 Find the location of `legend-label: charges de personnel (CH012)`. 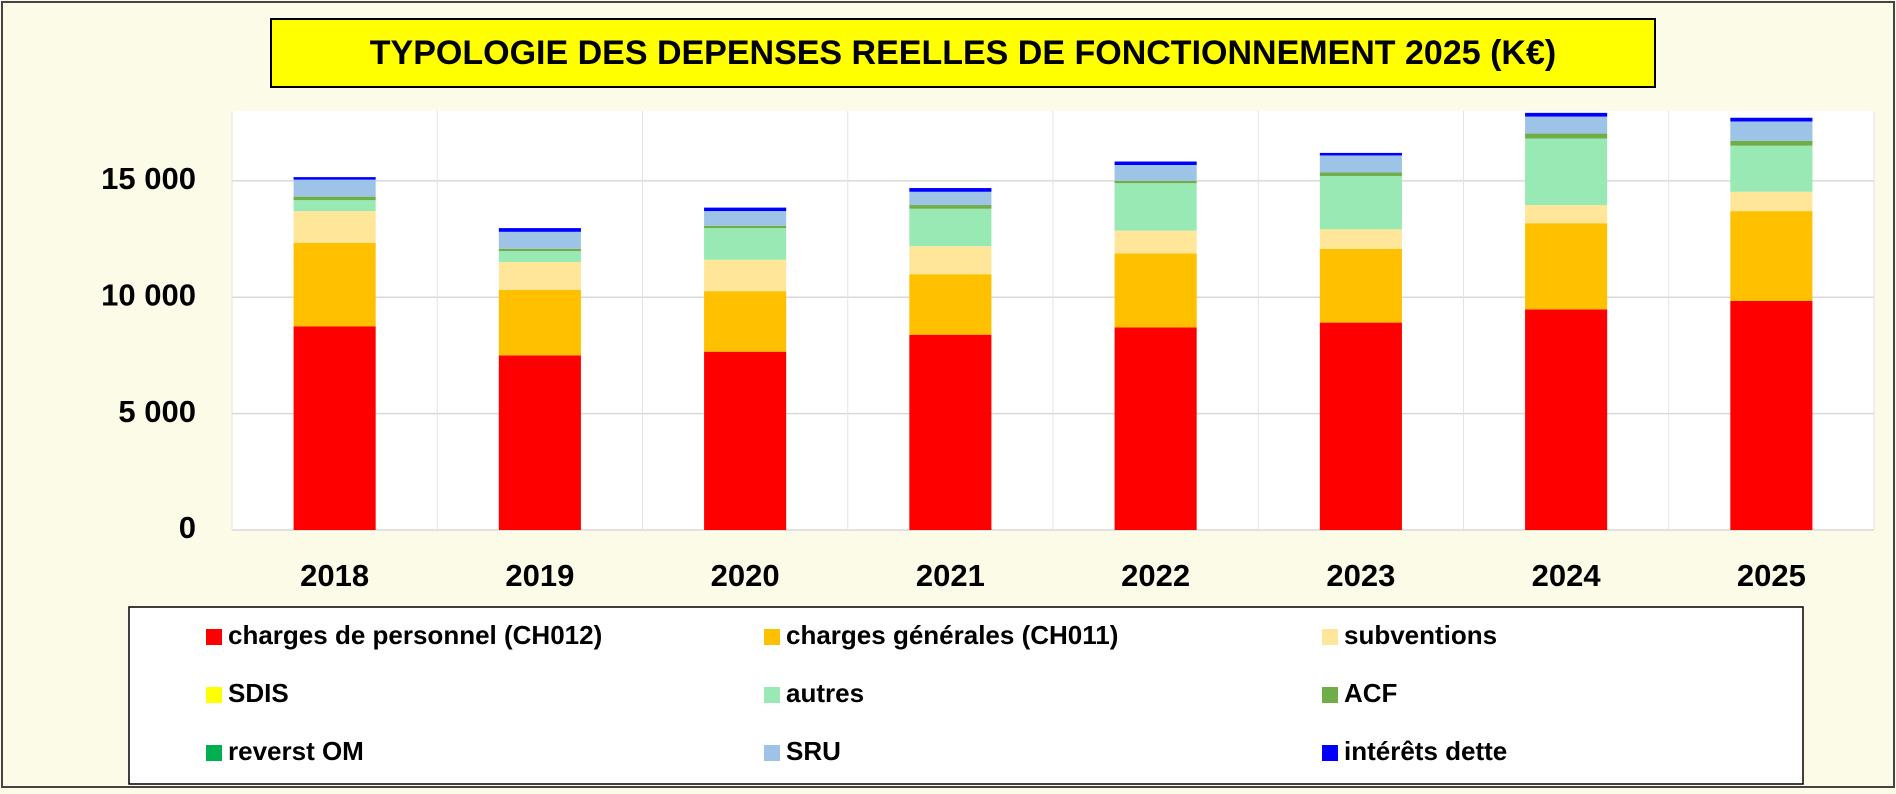

legend-label: charges de personnel (CH012) is located at coordinates (415, 635).